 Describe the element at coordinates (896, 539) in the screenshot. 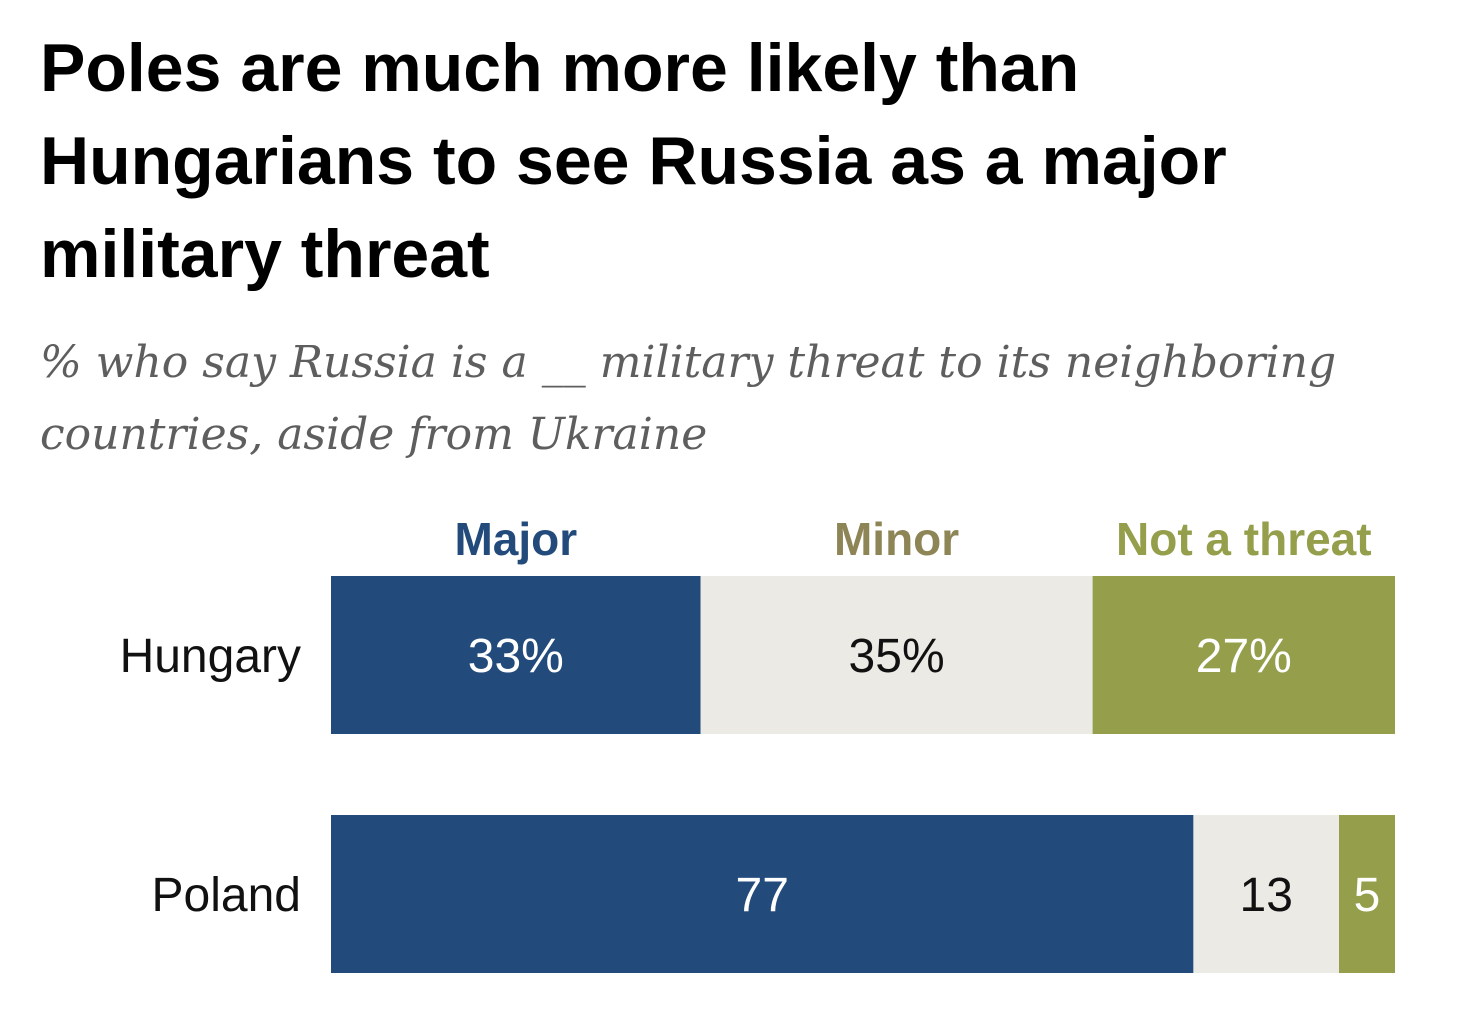

I see `legend-label-minor: Minor` at that location.